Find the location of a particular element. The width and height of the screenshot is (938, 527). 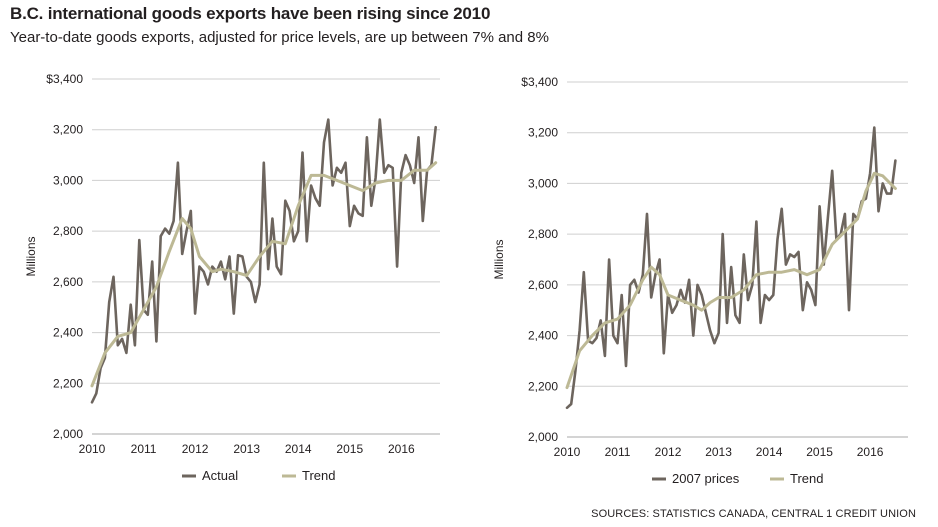

left-xtick-label: 2010 is located at coordinates (92, 449).